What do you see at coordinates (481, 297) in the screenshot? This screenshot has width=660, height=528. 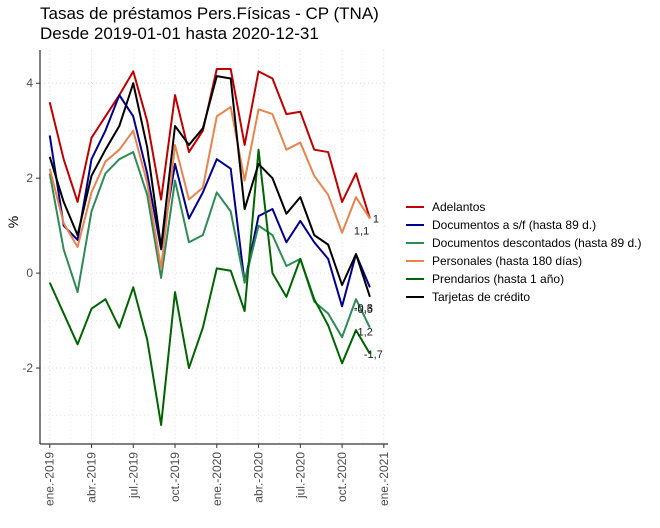 I see `legend-label: Tarjetas de crédito` at bounding box center [481, 297].